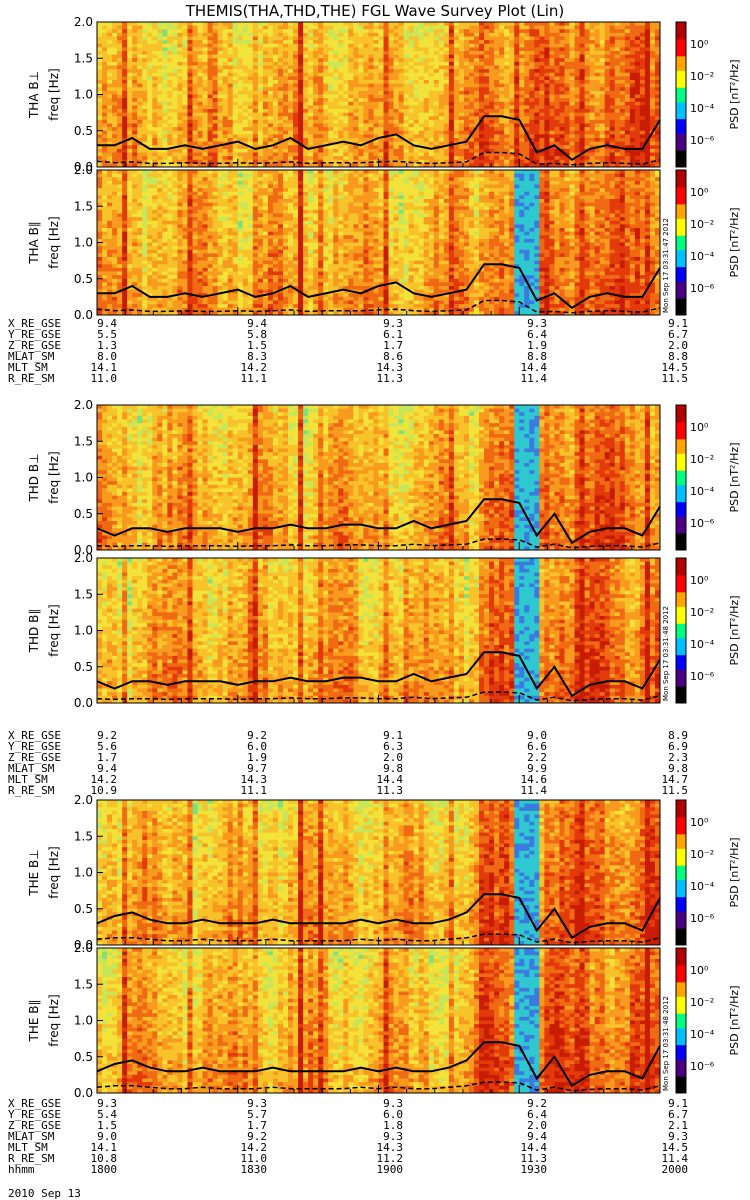 The height and width of the screenshot is (1200, 750). I want to click on ephemeris-value: 6.6, so click(527, 746).